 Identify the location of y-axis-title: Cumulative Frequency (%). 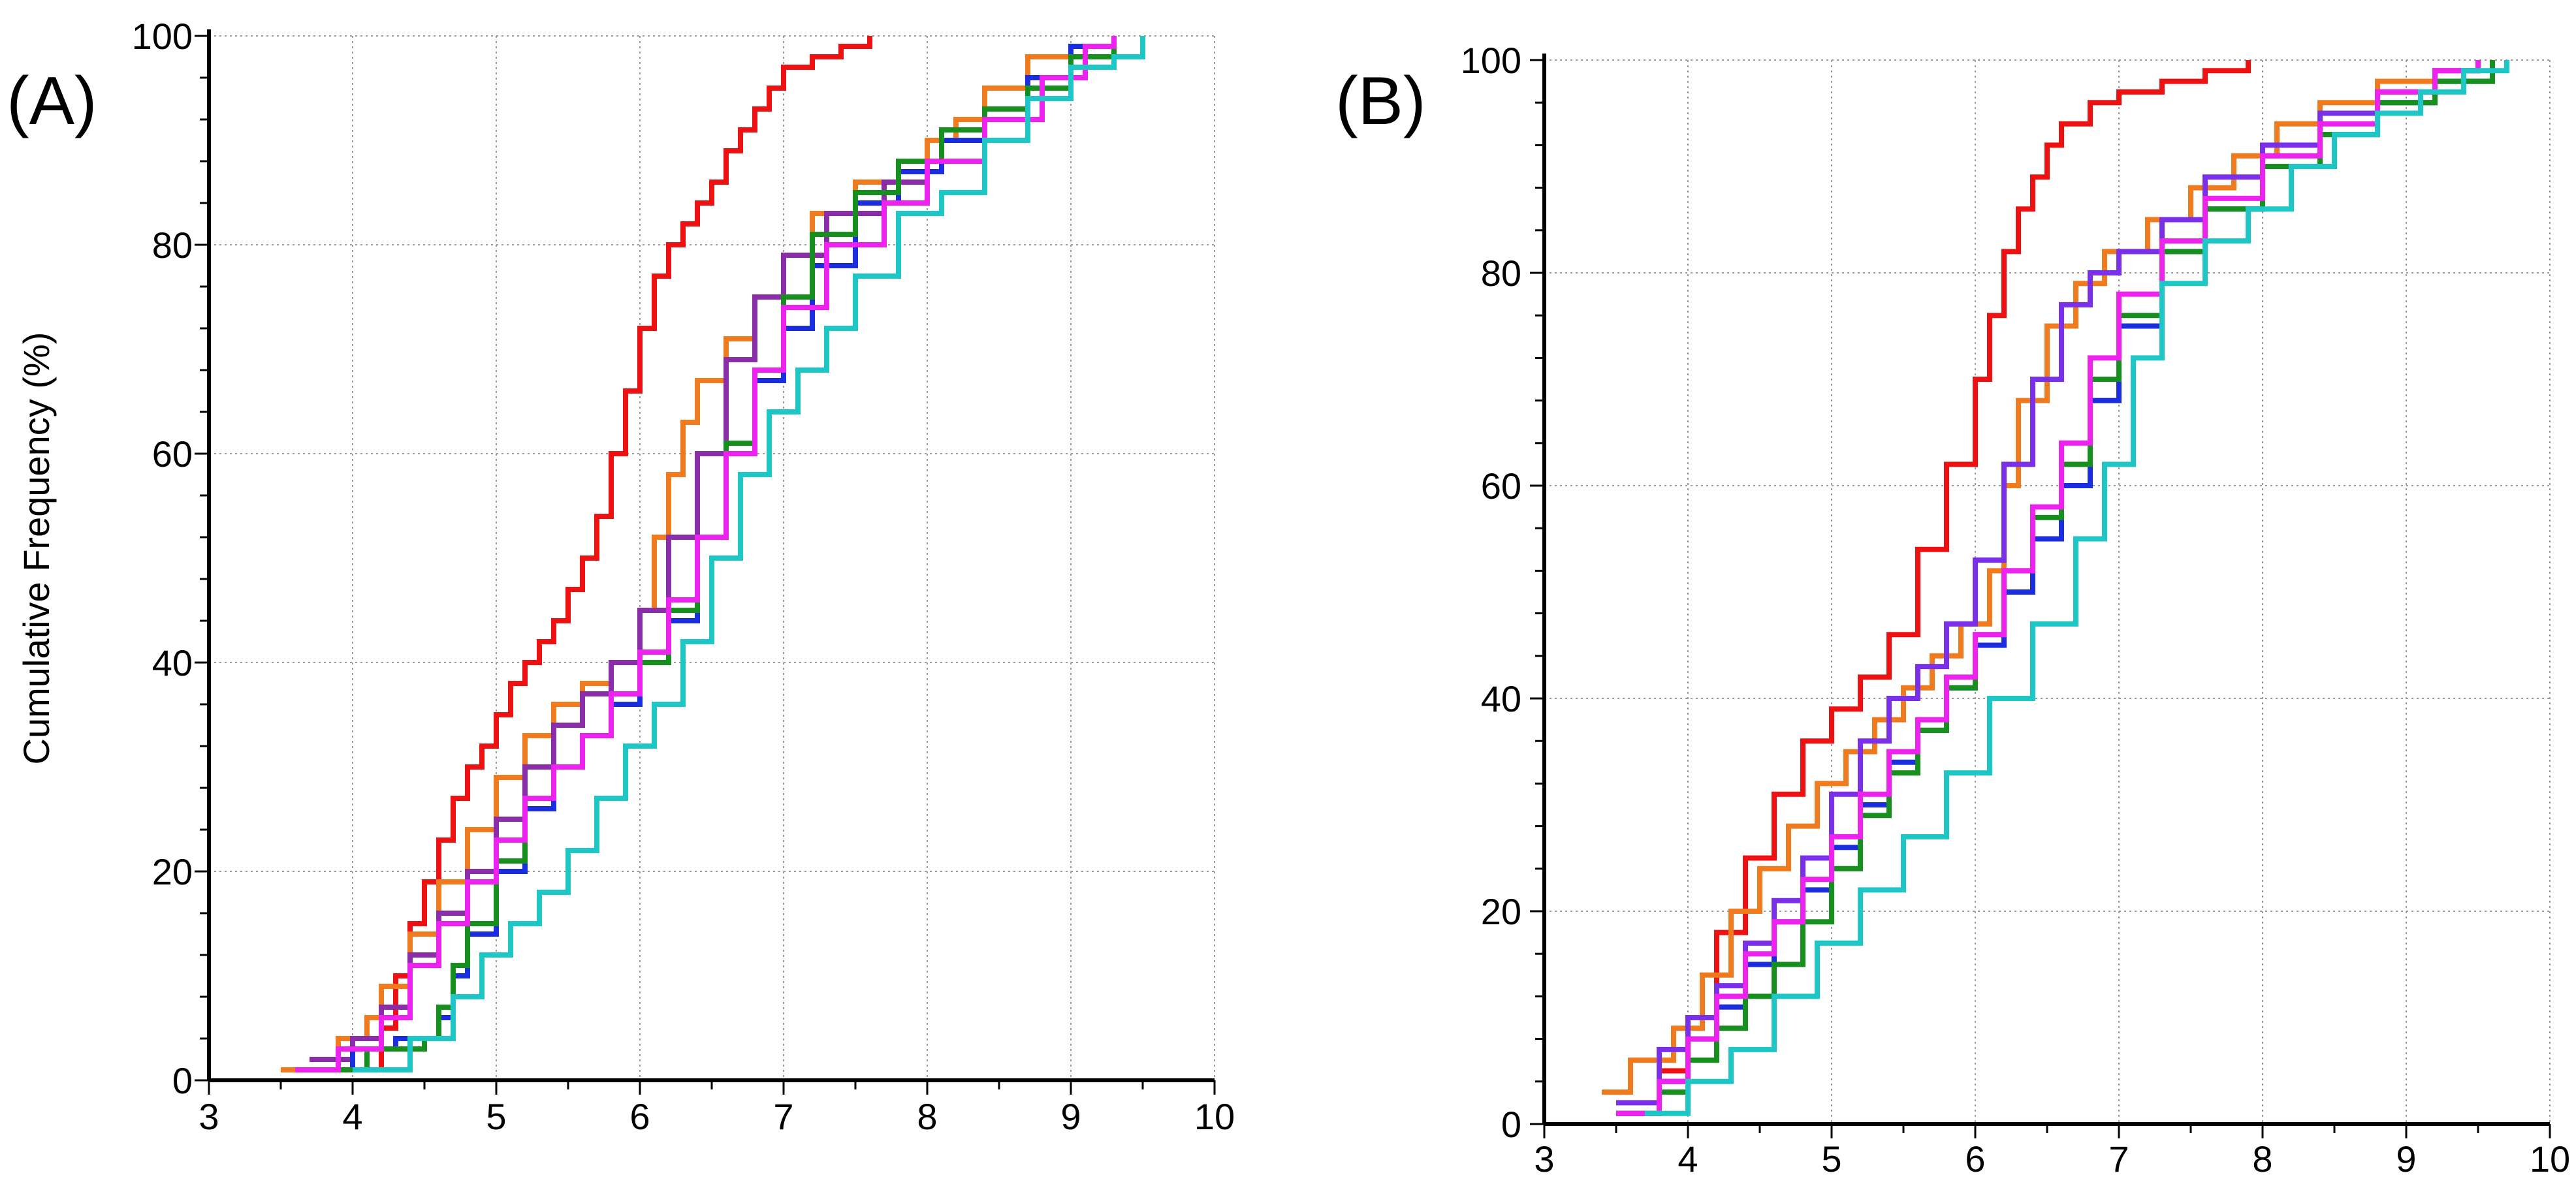
(36, 548).